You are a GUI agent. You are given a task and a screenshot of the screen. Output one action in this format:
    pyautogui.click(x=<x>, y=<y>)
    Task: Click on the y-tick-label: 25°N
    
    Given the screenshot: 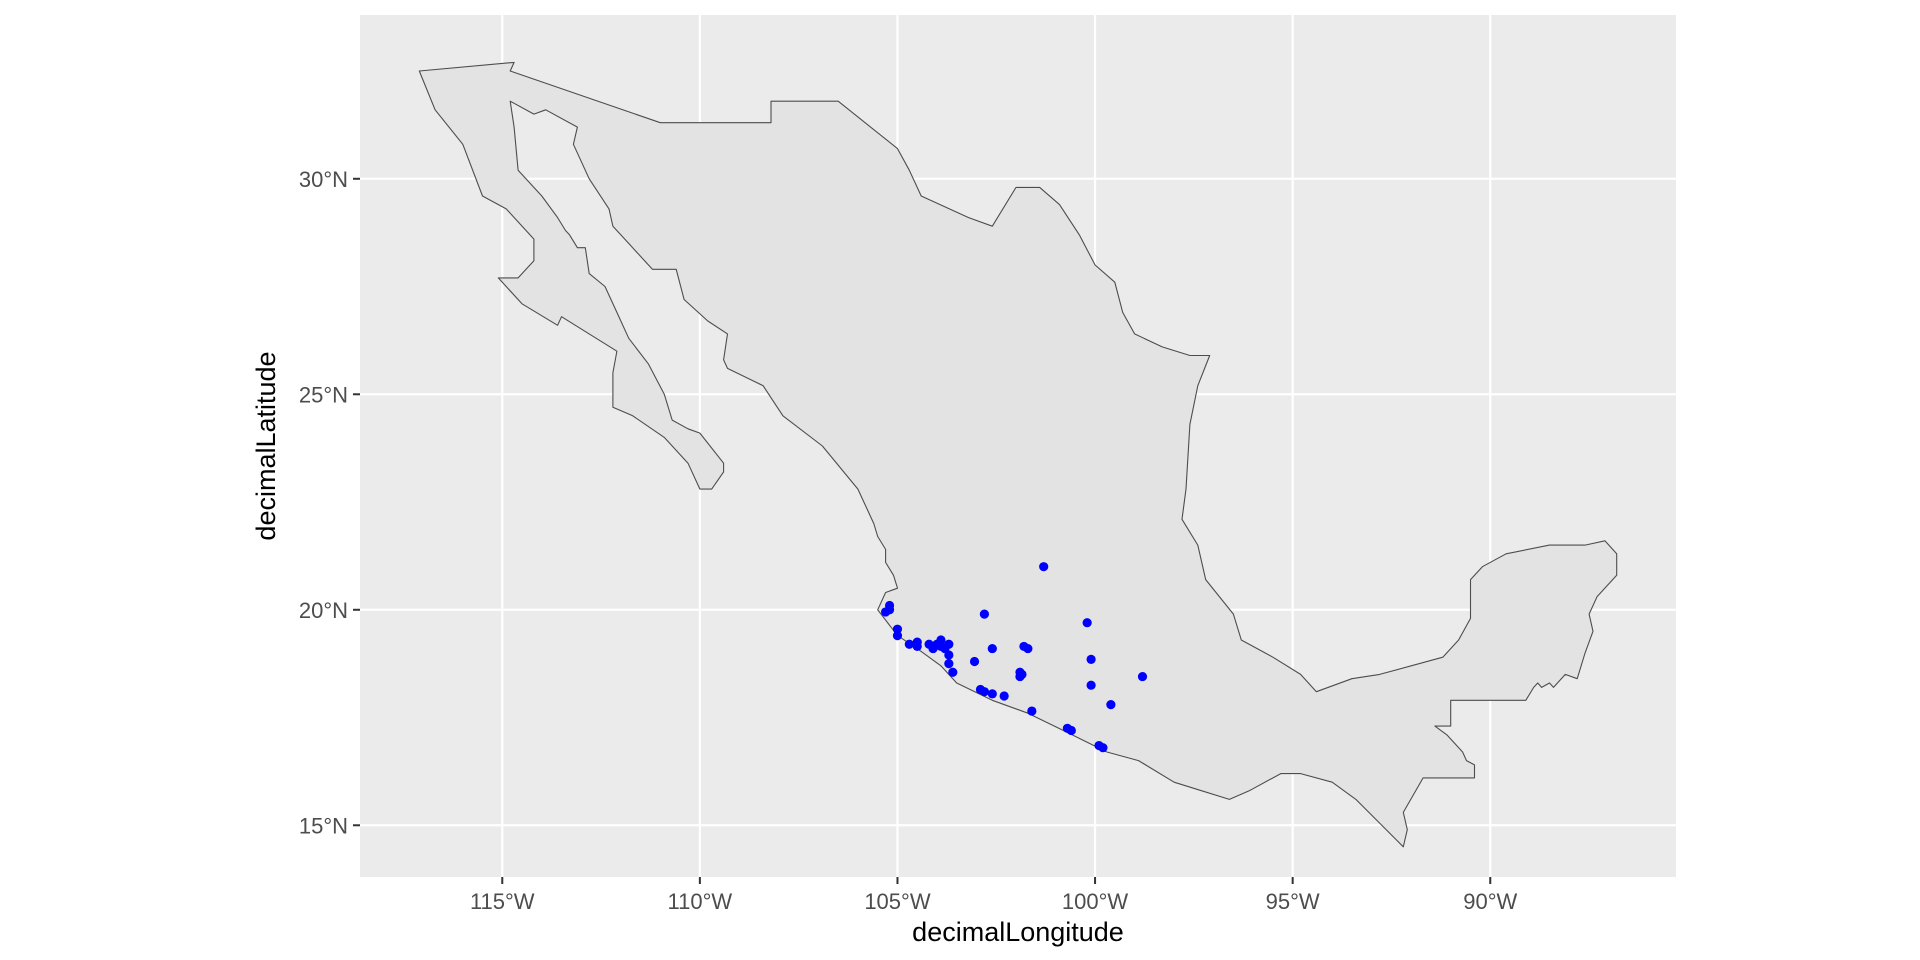 What is the action you would take?
    pyautogui.click(x=323, y=394)
    